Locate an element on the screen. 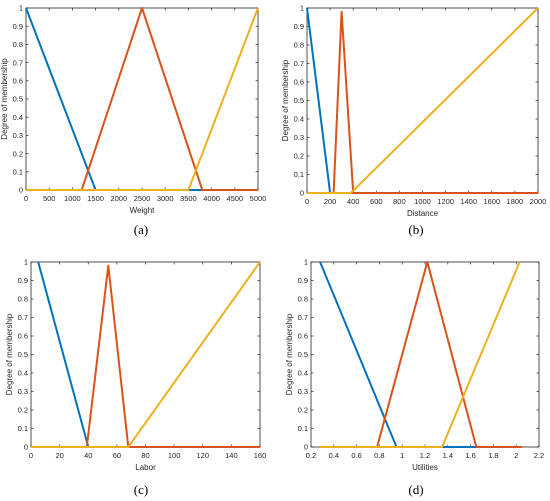 This screenshot has height=501, width=550. y-tick-label-b: 0.8 is located at coordinates (299, 45).